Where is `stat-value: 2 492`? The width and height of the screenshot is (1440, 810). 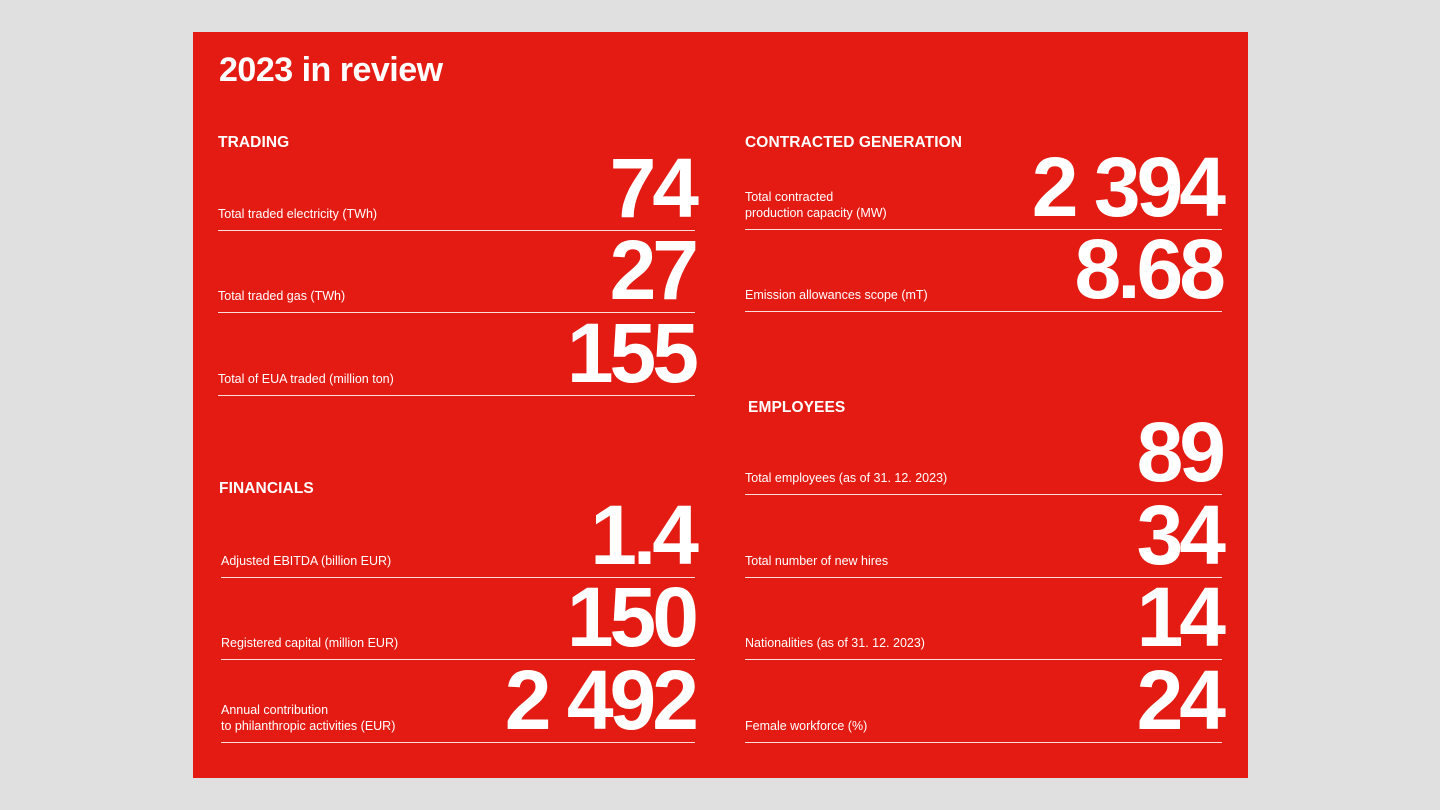
stat-value: 2 492 is located at coordinates (601, 700).